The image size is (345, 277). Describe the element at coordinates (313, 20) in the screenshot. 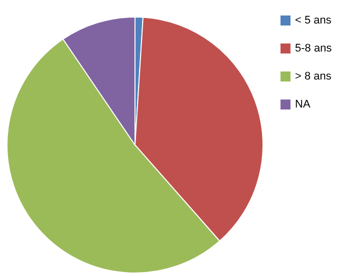

I see `legend-label: < 5 ans` at that location.